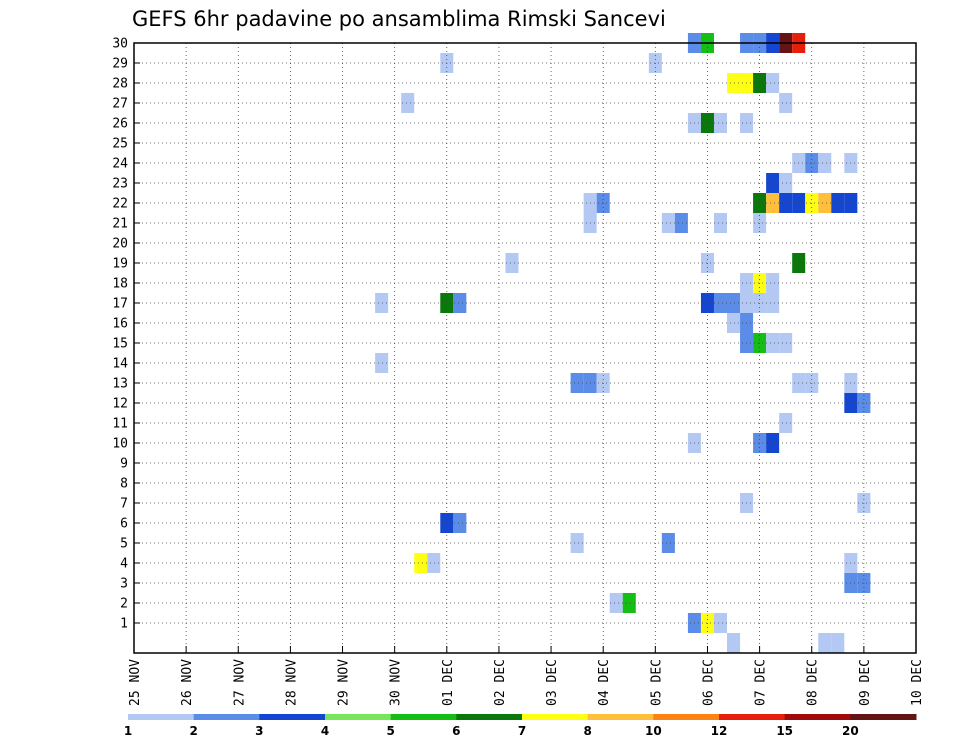  Describe the element at coordinates (120, 144) in the screenshot. I see `y-tick-label: 25` at that location.